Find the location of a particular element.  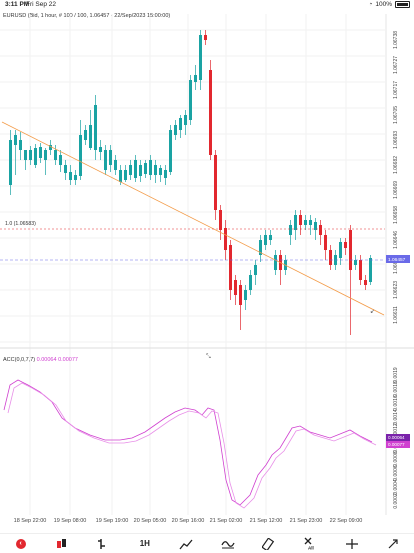

osc-y-tick-label: 0.0008 is located at coordinates (396, 459).